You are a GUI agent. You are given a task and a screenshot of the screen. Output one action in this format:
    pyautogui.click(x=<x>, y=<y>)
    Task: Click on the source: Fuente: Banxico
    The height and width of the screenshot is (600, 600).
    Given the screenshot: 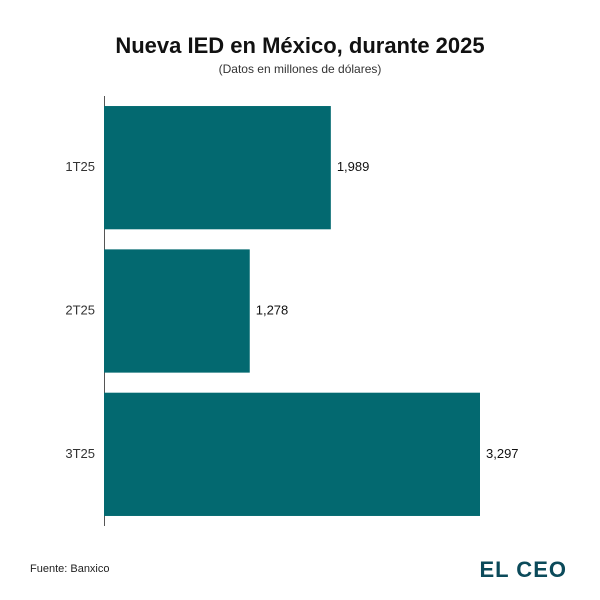 What is the action you would take?
    pyautogui.click(x=70, y=569)
    